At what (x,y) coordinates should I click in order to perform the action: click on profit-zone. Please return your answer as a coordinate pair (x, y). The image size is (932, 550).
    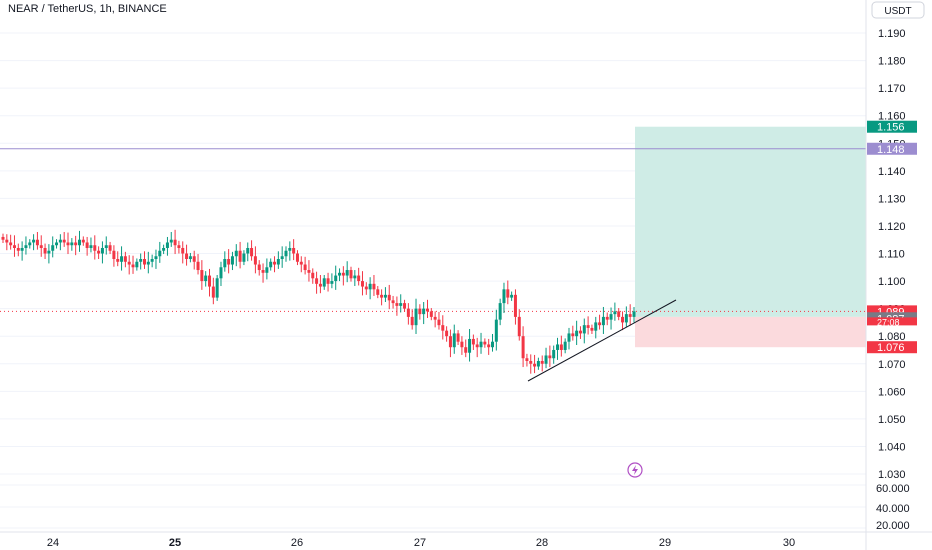
    Looking at the image, I should click on (750, 221).